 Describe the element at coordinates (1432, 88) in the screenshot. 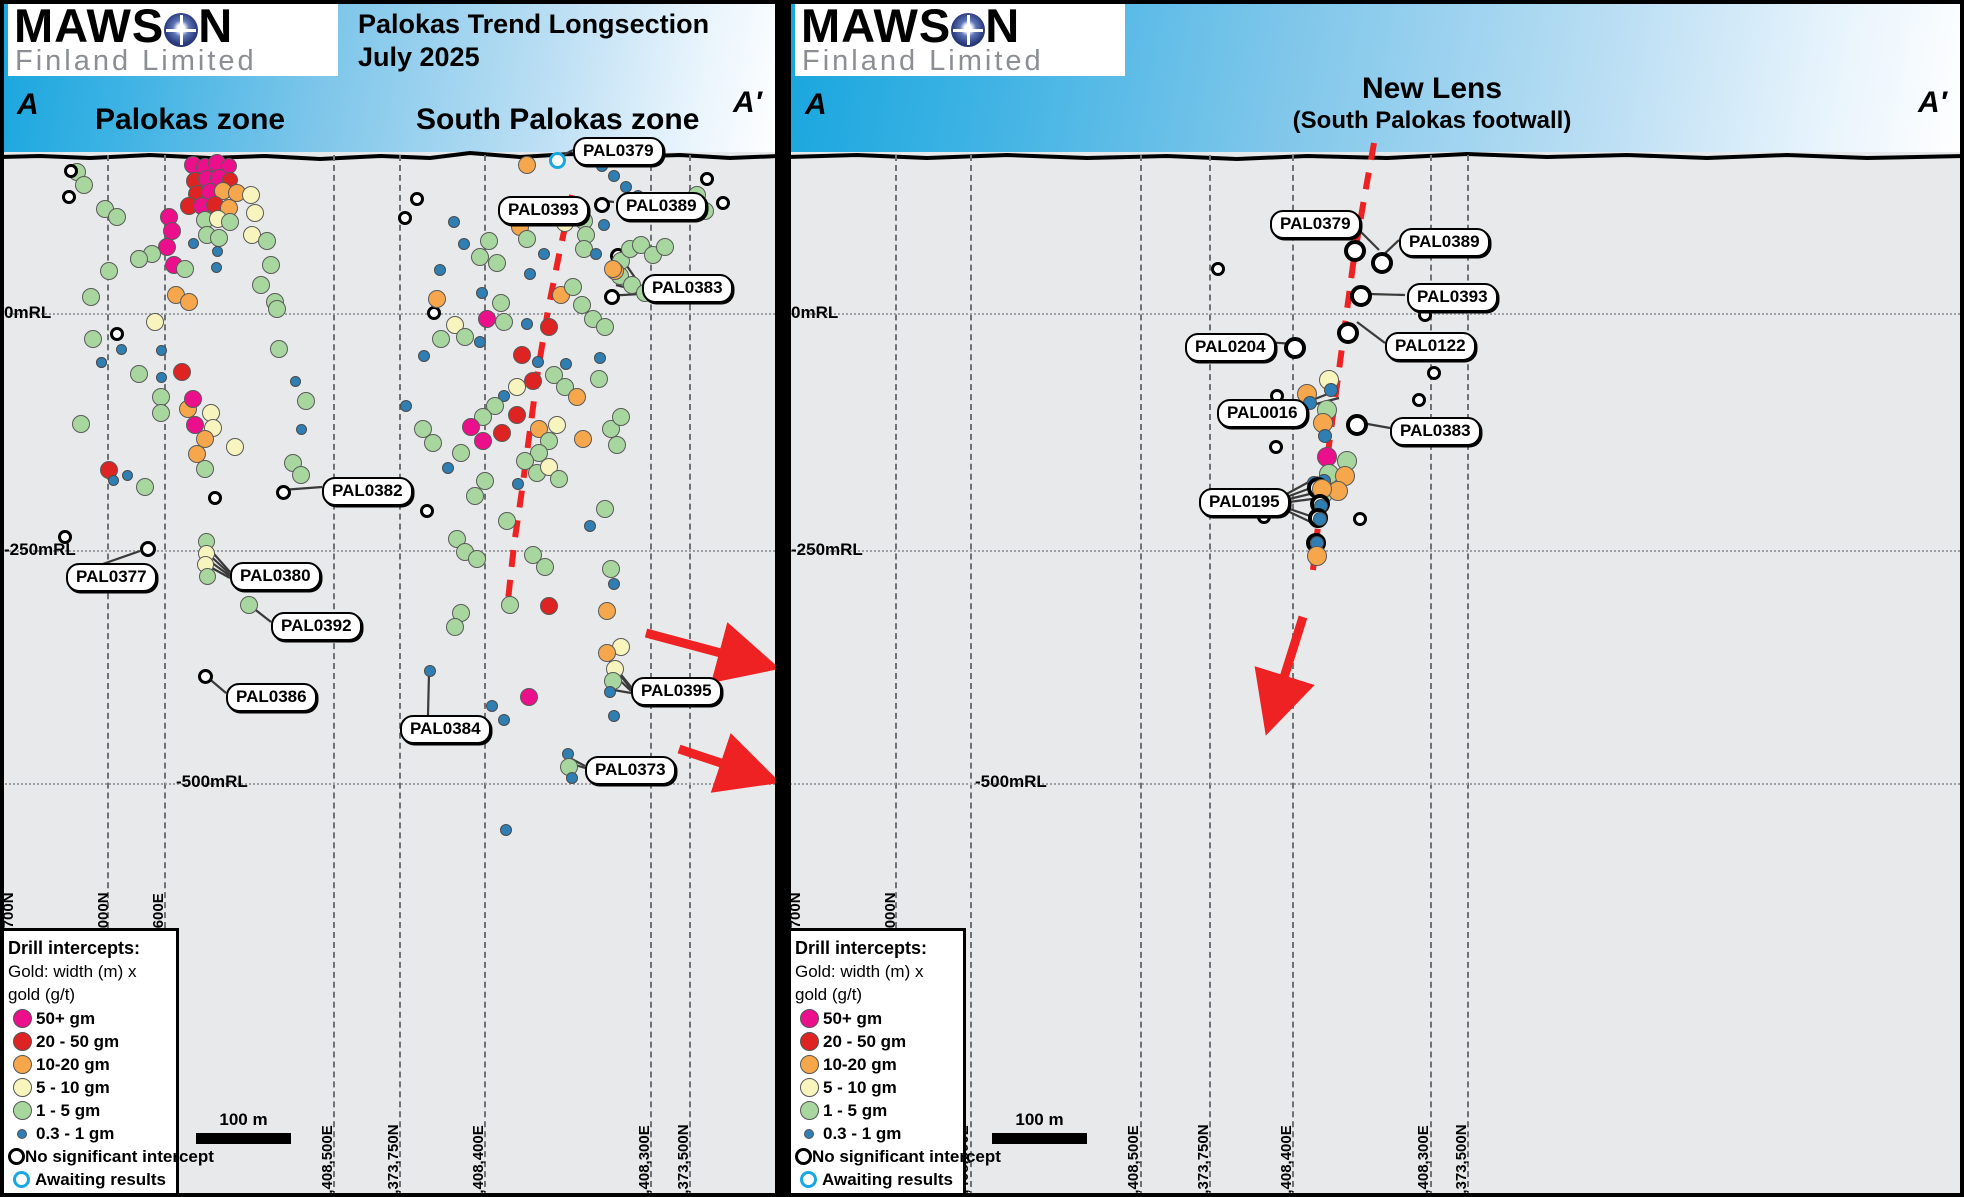

I see `right-panel-title-line1: New Lens` at that location.